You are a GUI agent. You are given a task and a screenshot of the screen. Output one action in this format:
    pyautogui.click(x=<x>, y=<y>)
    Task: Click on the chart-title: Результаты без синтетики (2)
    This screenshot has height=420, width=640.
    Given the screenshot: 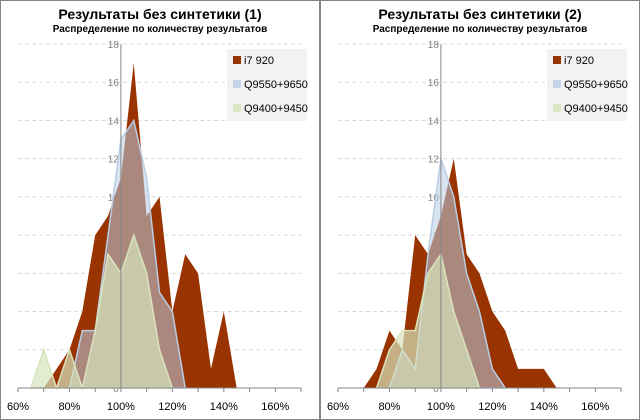 What is the action you would take?
    pyautogui.click(x=480, y=14)
    